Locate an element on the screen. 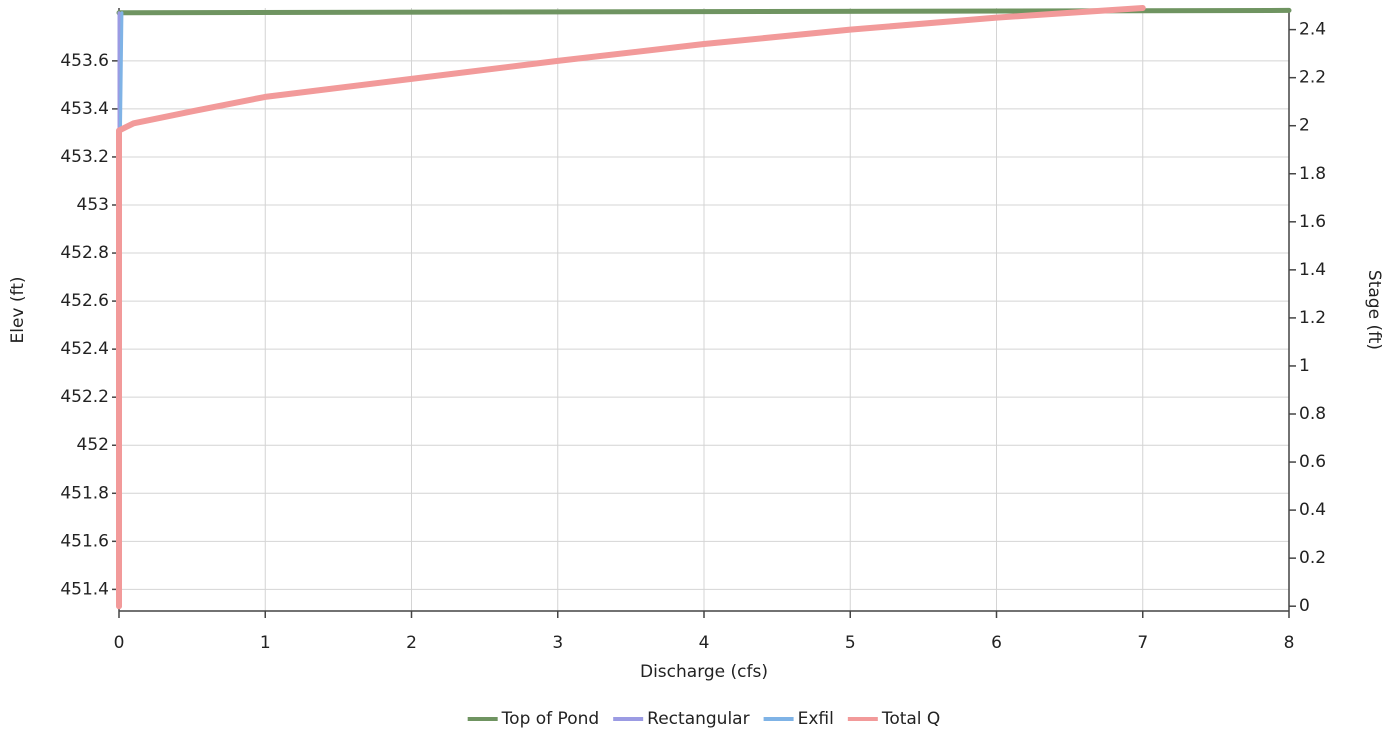 The width and height of the screenshot is (1399, 733). x-tick-label: 3 is located at coordinates (557, 643).